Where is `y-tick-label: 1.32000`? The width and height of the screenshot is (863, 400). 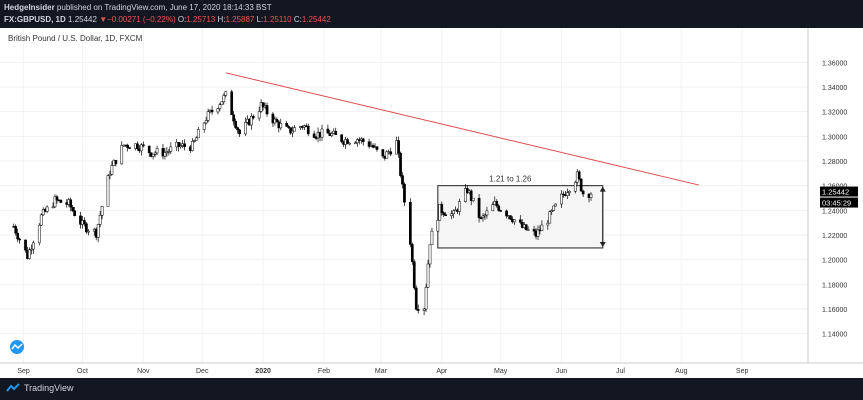
y-tick-label: 1.32000 is located at coordinates (834, 113).